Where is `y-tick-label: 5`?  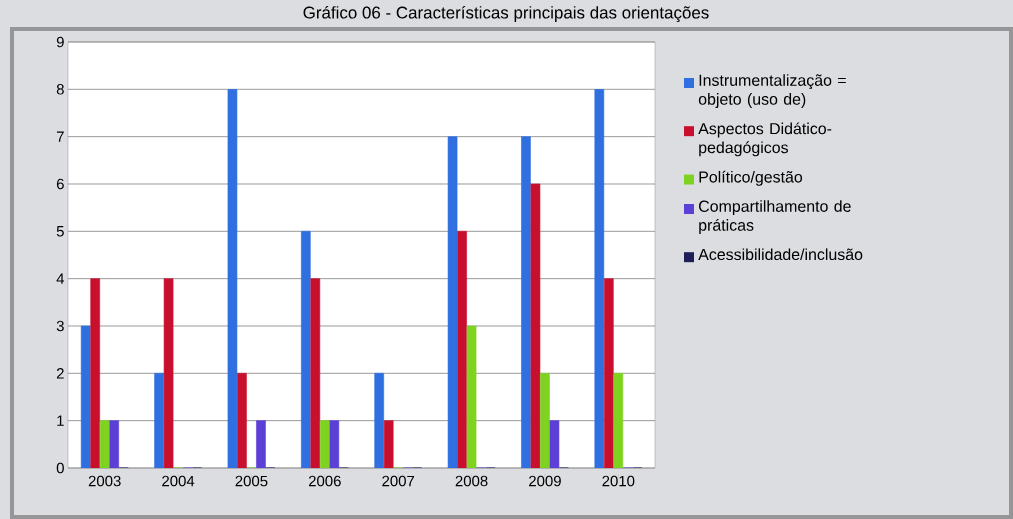 y-tick-label: 5 is located at coordinates (60, 231).